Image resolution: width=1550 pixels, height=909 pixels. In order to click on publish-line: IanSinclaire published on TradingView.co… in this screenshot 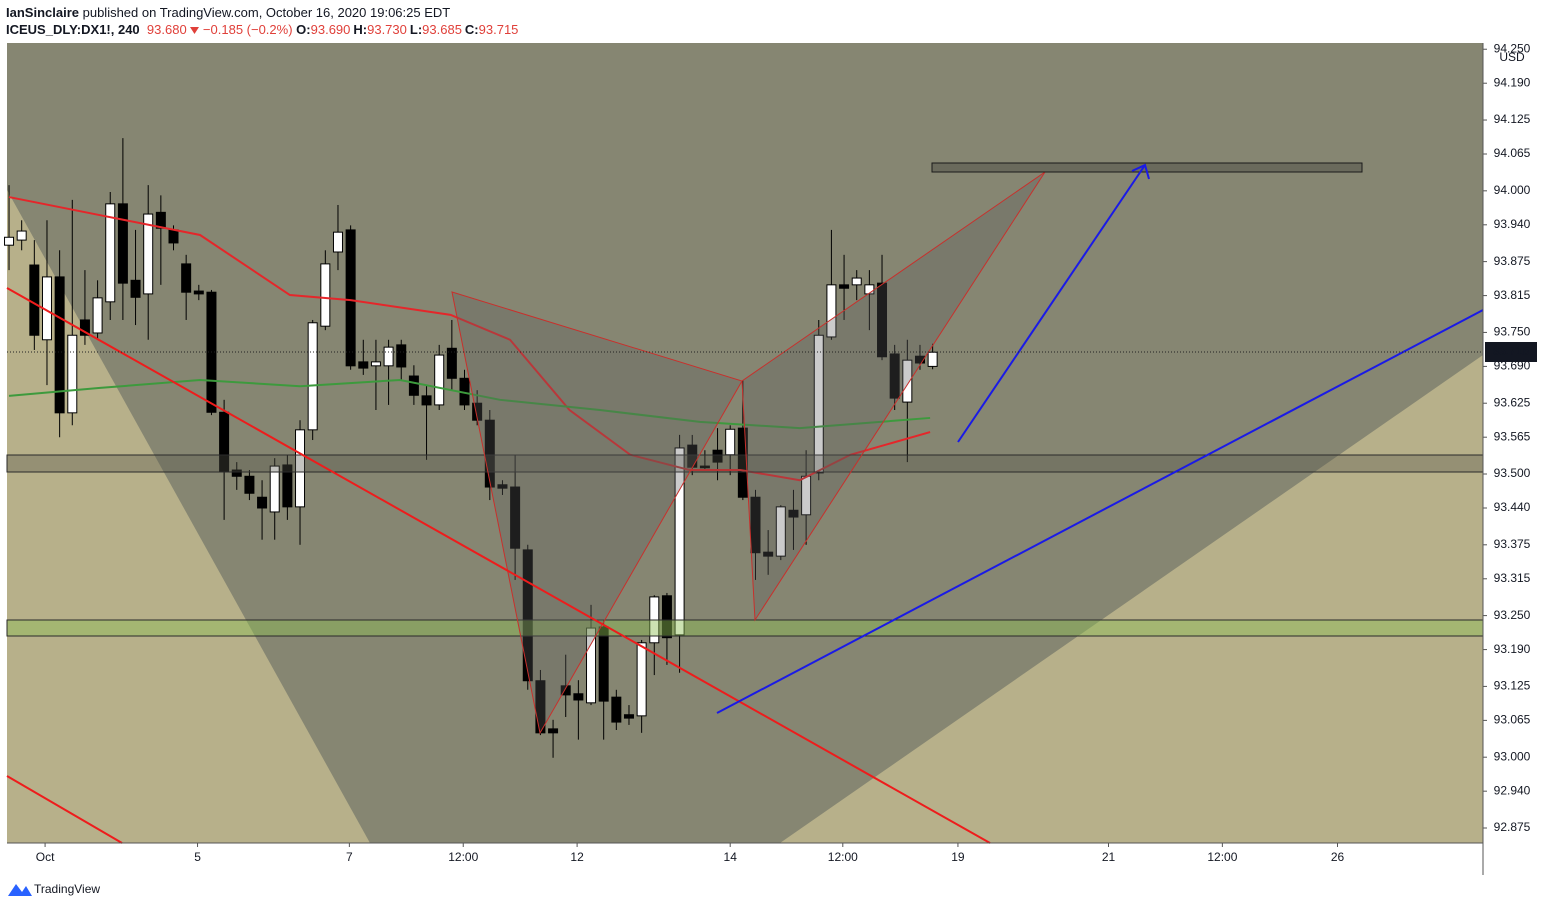, I will do `click(263, 12)`.